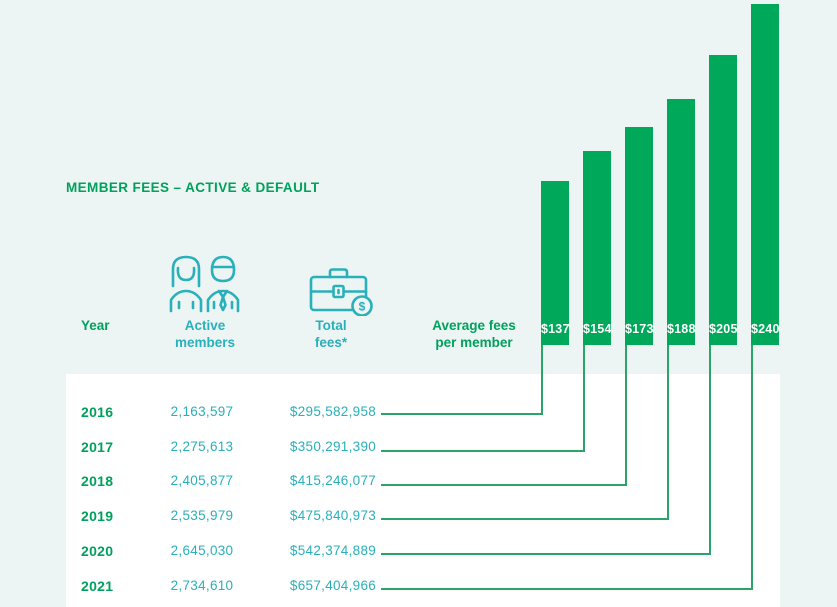 This screenshot has width=837, height=607. Describe the element at coordinates (555, 263) in the screenshot. I see `fee-bar: $137` at that location.